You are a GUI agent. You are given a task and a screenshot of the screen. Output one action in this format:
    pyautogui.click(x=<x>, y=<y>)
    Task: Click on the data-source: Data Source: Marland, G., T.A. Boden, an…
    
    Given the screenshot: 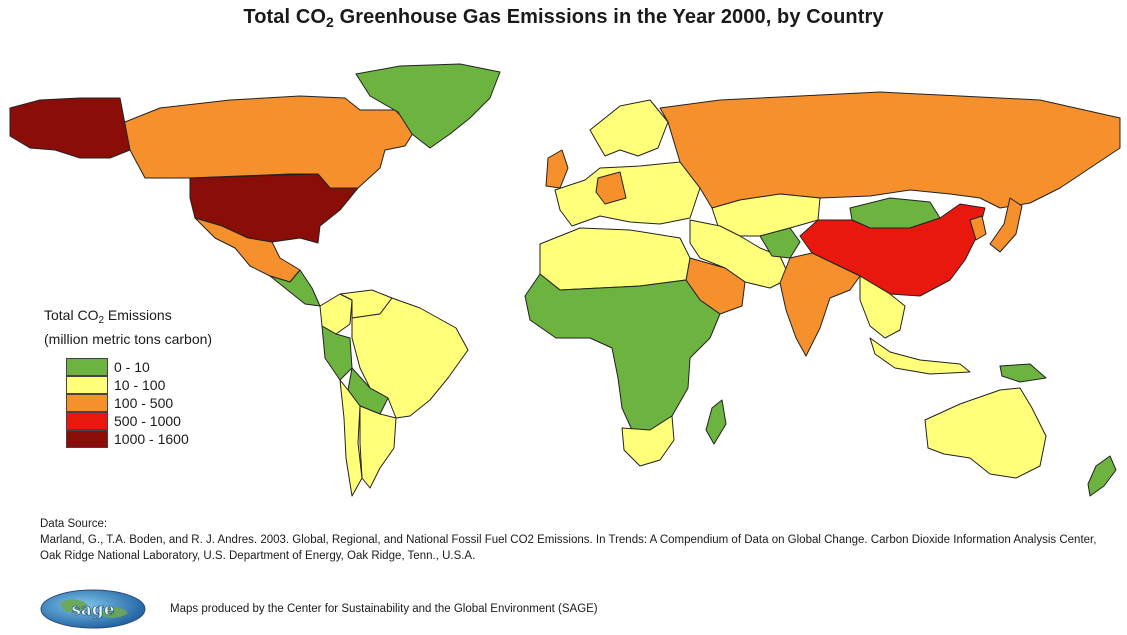 What is the action you would take?
    pyautogui.click(x=570, y=540)
    